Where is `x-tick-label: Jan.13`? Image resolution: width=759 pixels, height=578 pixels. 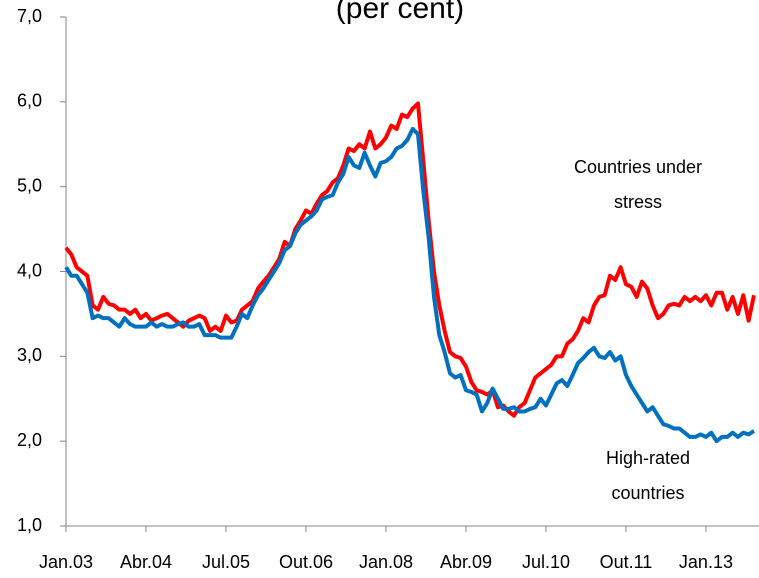
x-tick-label: Jan.13 is located at coordinates (706, 562).